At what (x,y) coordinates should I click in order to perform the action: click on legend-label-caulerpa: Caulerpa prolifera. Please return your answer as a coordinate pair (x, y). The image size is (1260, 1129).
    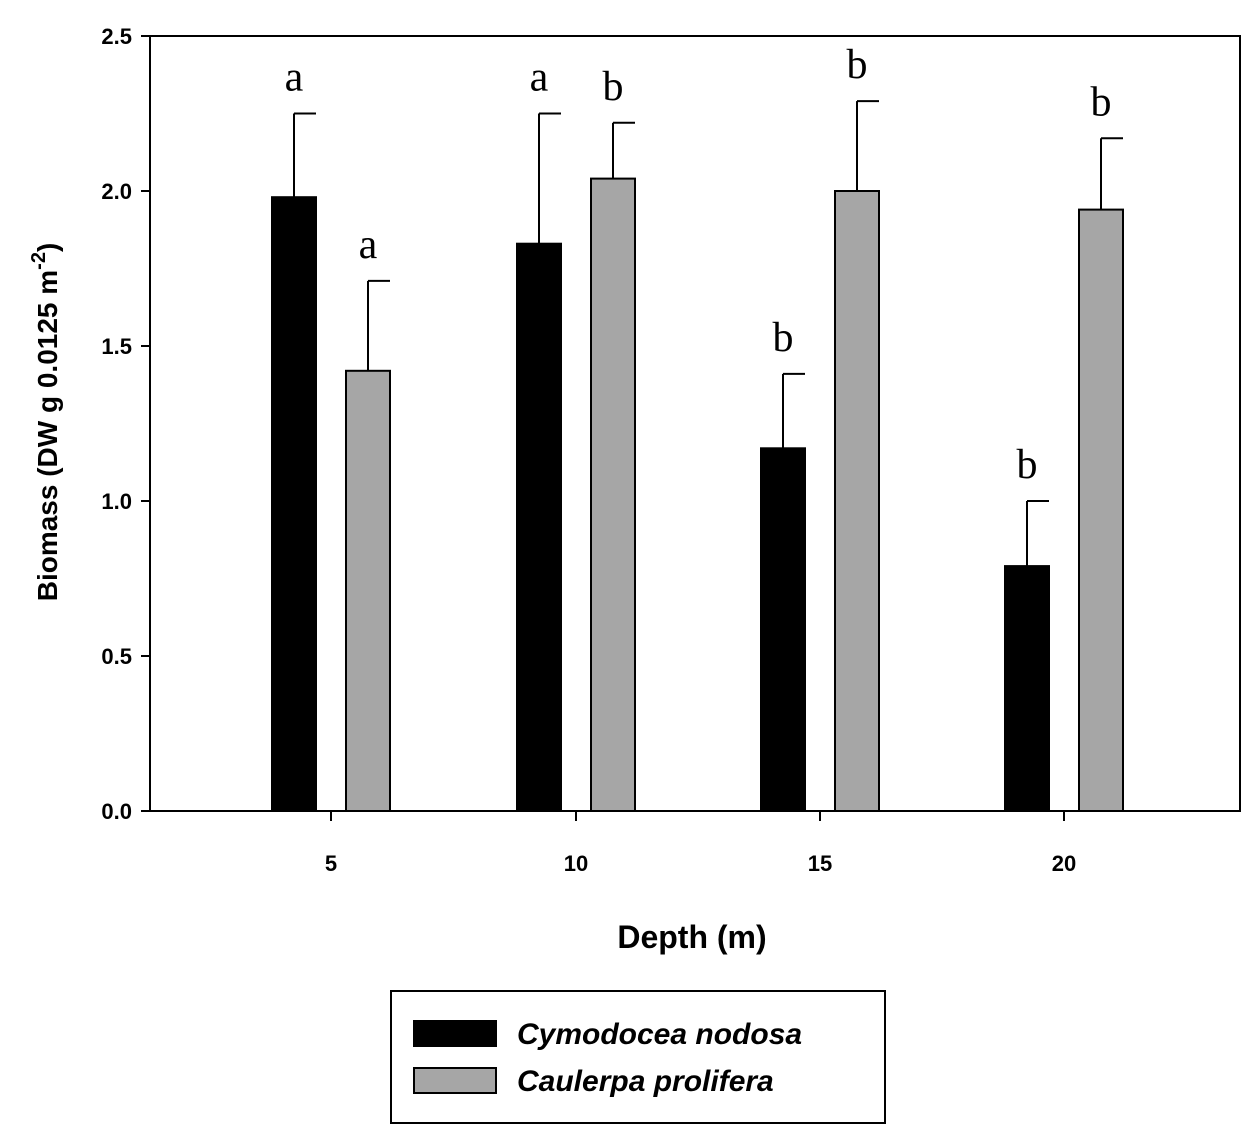
    Looking at the image, I should click on (645, 1081).